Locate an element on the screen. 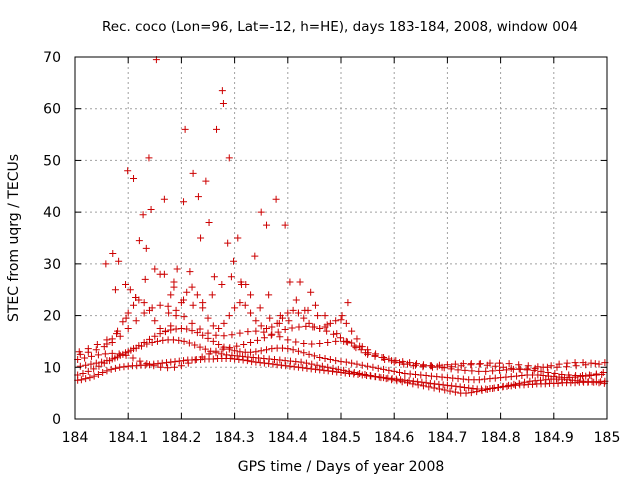 The image size is (640, 480). y-tick-label: 60 is located at coordinates (52, 110).